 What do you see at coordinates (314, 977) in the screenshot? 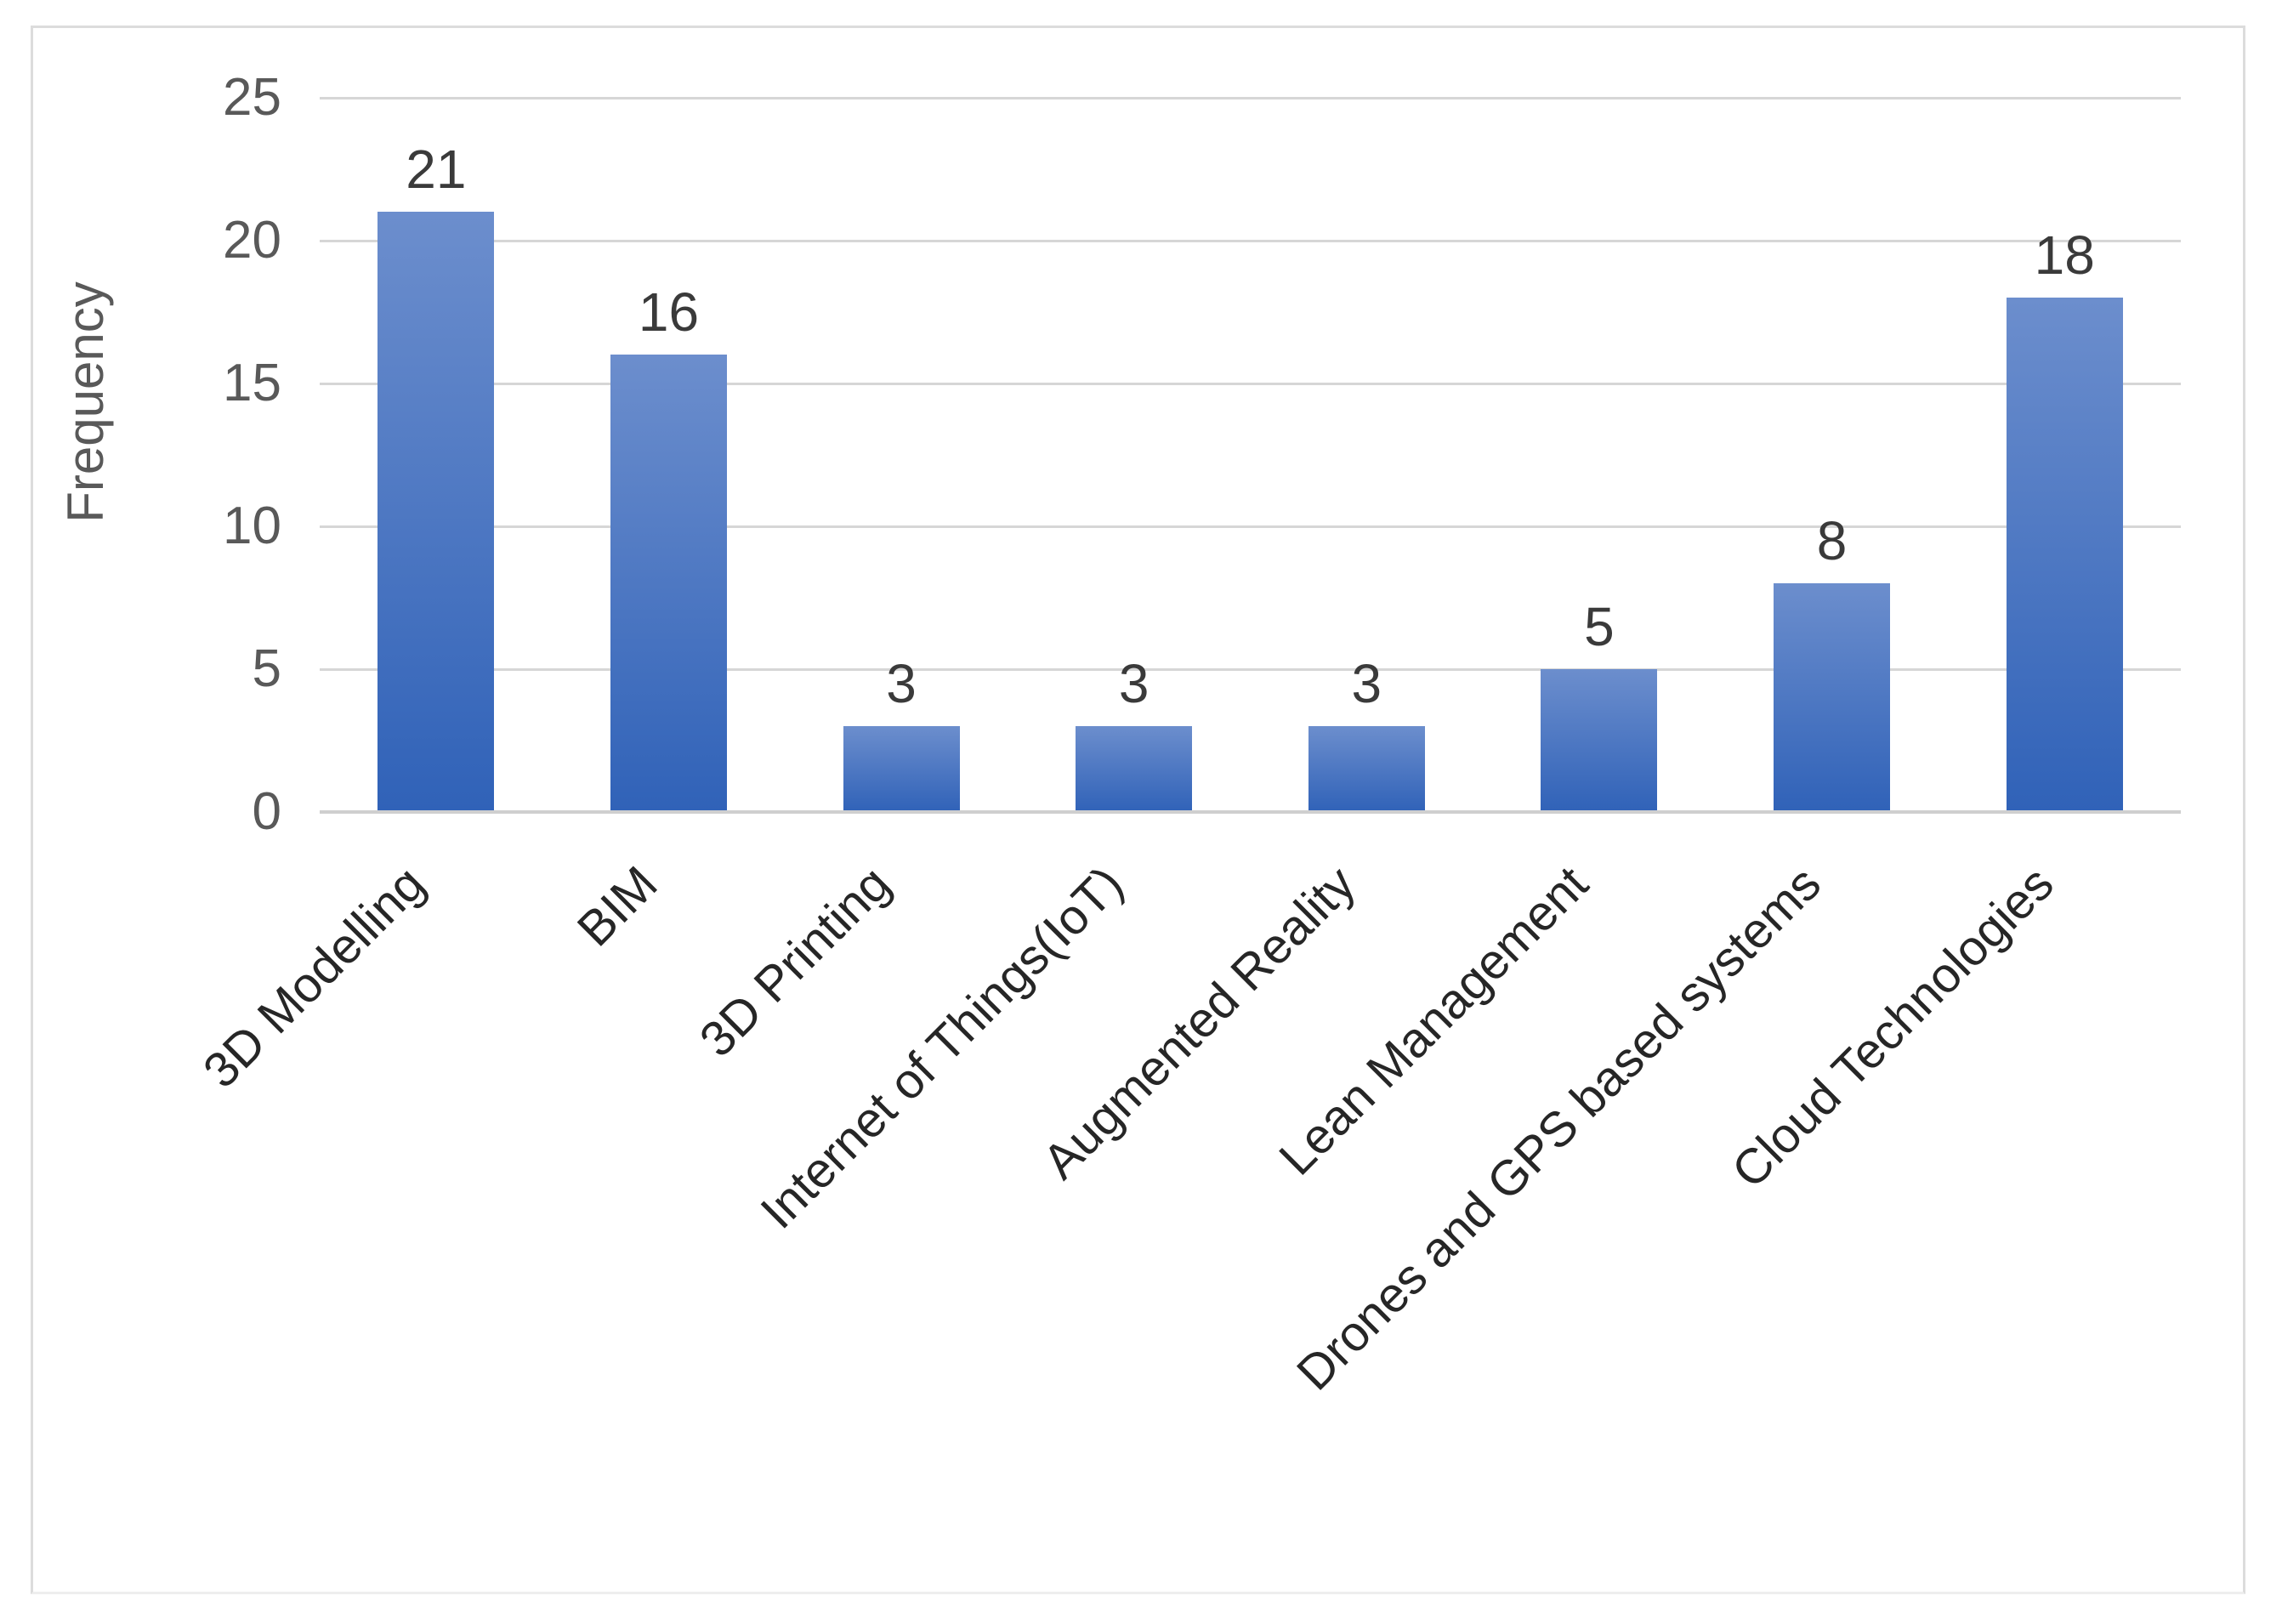
I see `x-category-label: 3D Modelling` at bounding box center [314, 977].